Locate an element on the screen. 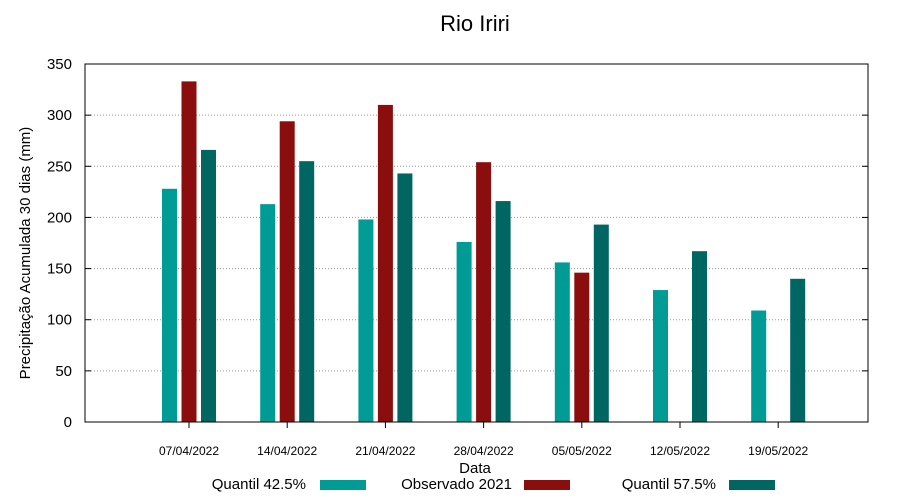 The width and height of the screenshot is (900, 500). legend-label: Quantil 42.5% is located at coordinates (259, 484).